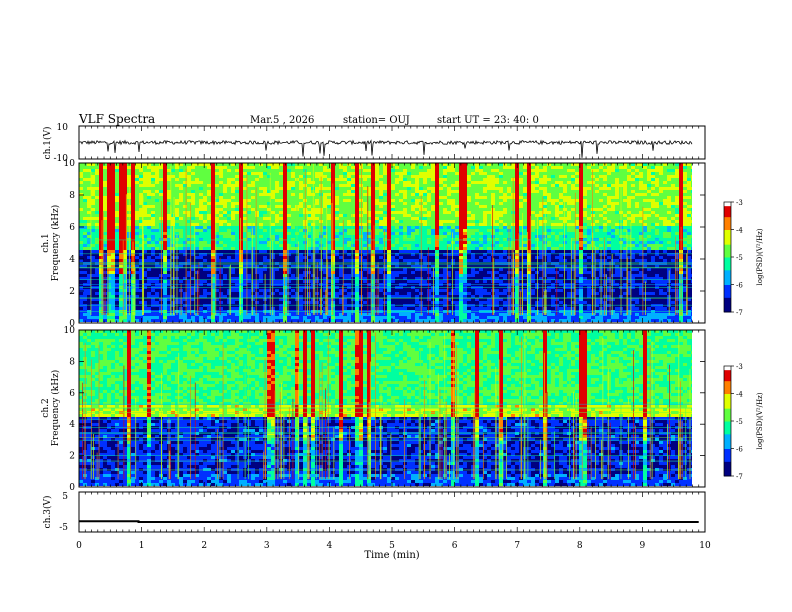 The height and width of the screenshot is (612, 792). What do you see at coordinates (117, 119) in the screenshot?
I see `chart-title: VLF Spectra` at bounding box center [117, 119].